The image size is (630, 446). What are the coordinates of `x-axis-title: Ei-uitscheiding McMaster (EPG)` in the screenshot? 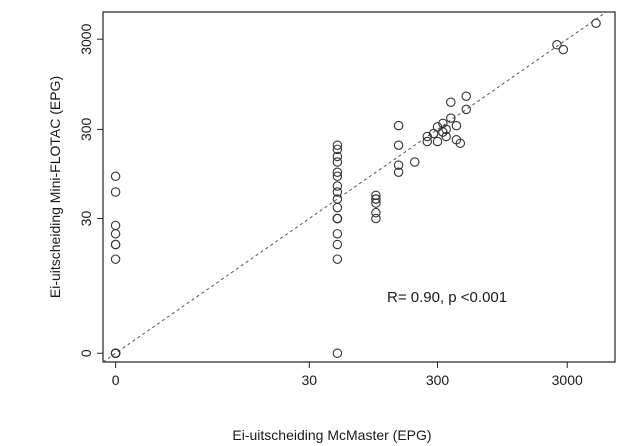 It's located at (331, 435).